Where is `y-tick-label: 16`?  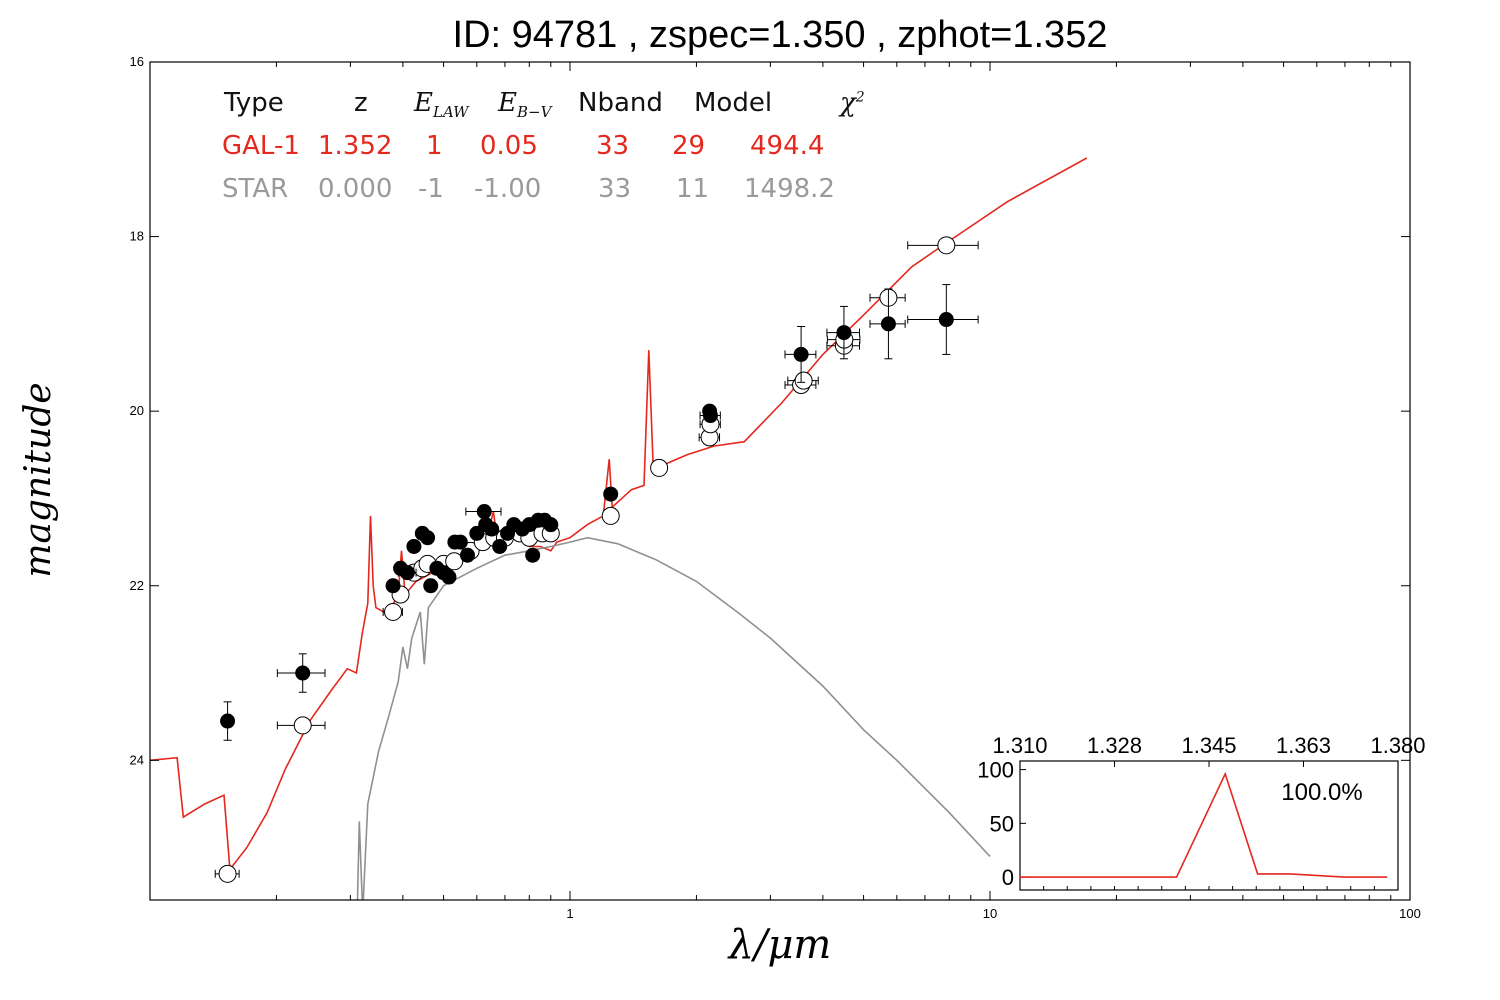 y-tick-label: 16 is located at coordinates (137, 61).